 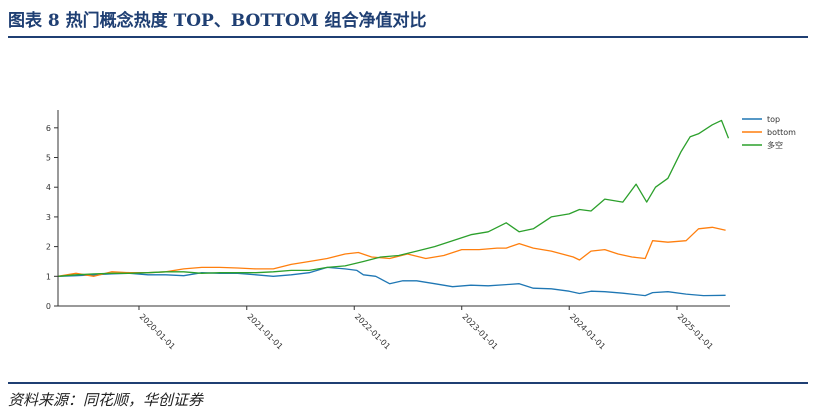 What do you see at coordinates (48, 217) in the screenshot?
I see `y-tick-label: 3` at bounding box center [48, 217].